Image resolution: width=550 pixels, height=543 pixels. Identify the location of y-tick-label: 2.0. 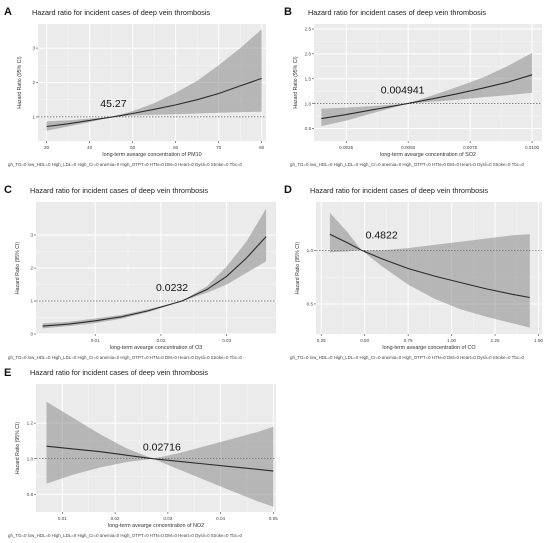
(308, 53).